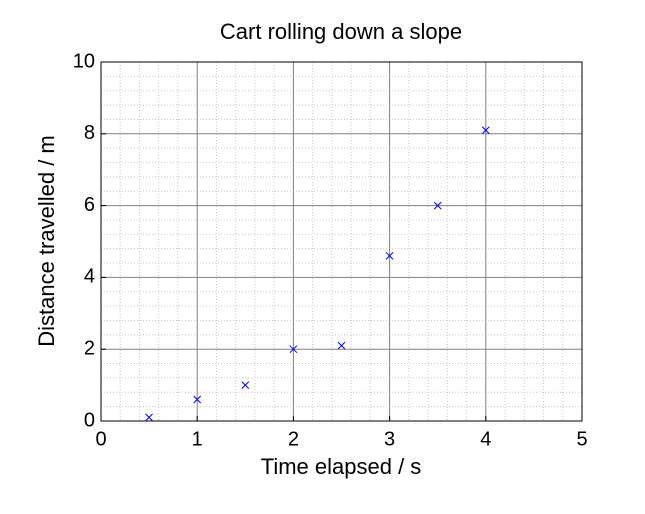 The width and height of the screenshot is (645, 514). Describe the element at coordinates (89, 133) in the screenshot. I see `y-tick-label: 8` at that location.